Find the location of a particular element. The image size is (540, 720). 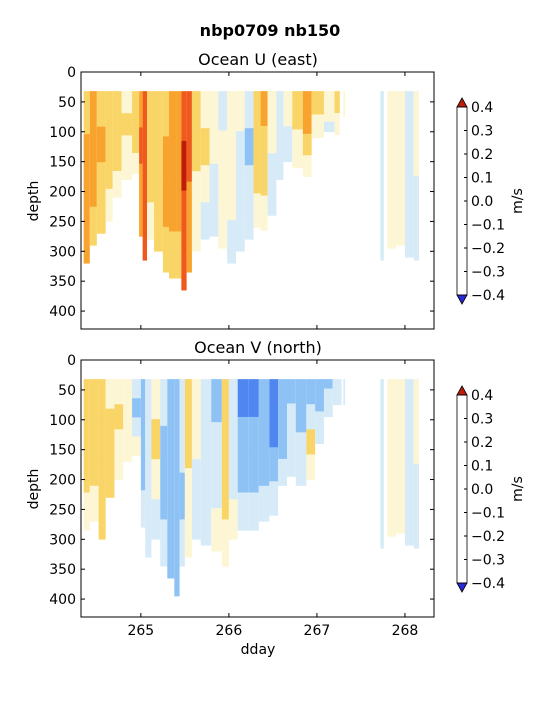

panel-title-u: Ocean U (east) is located at coordinates (258, 59).